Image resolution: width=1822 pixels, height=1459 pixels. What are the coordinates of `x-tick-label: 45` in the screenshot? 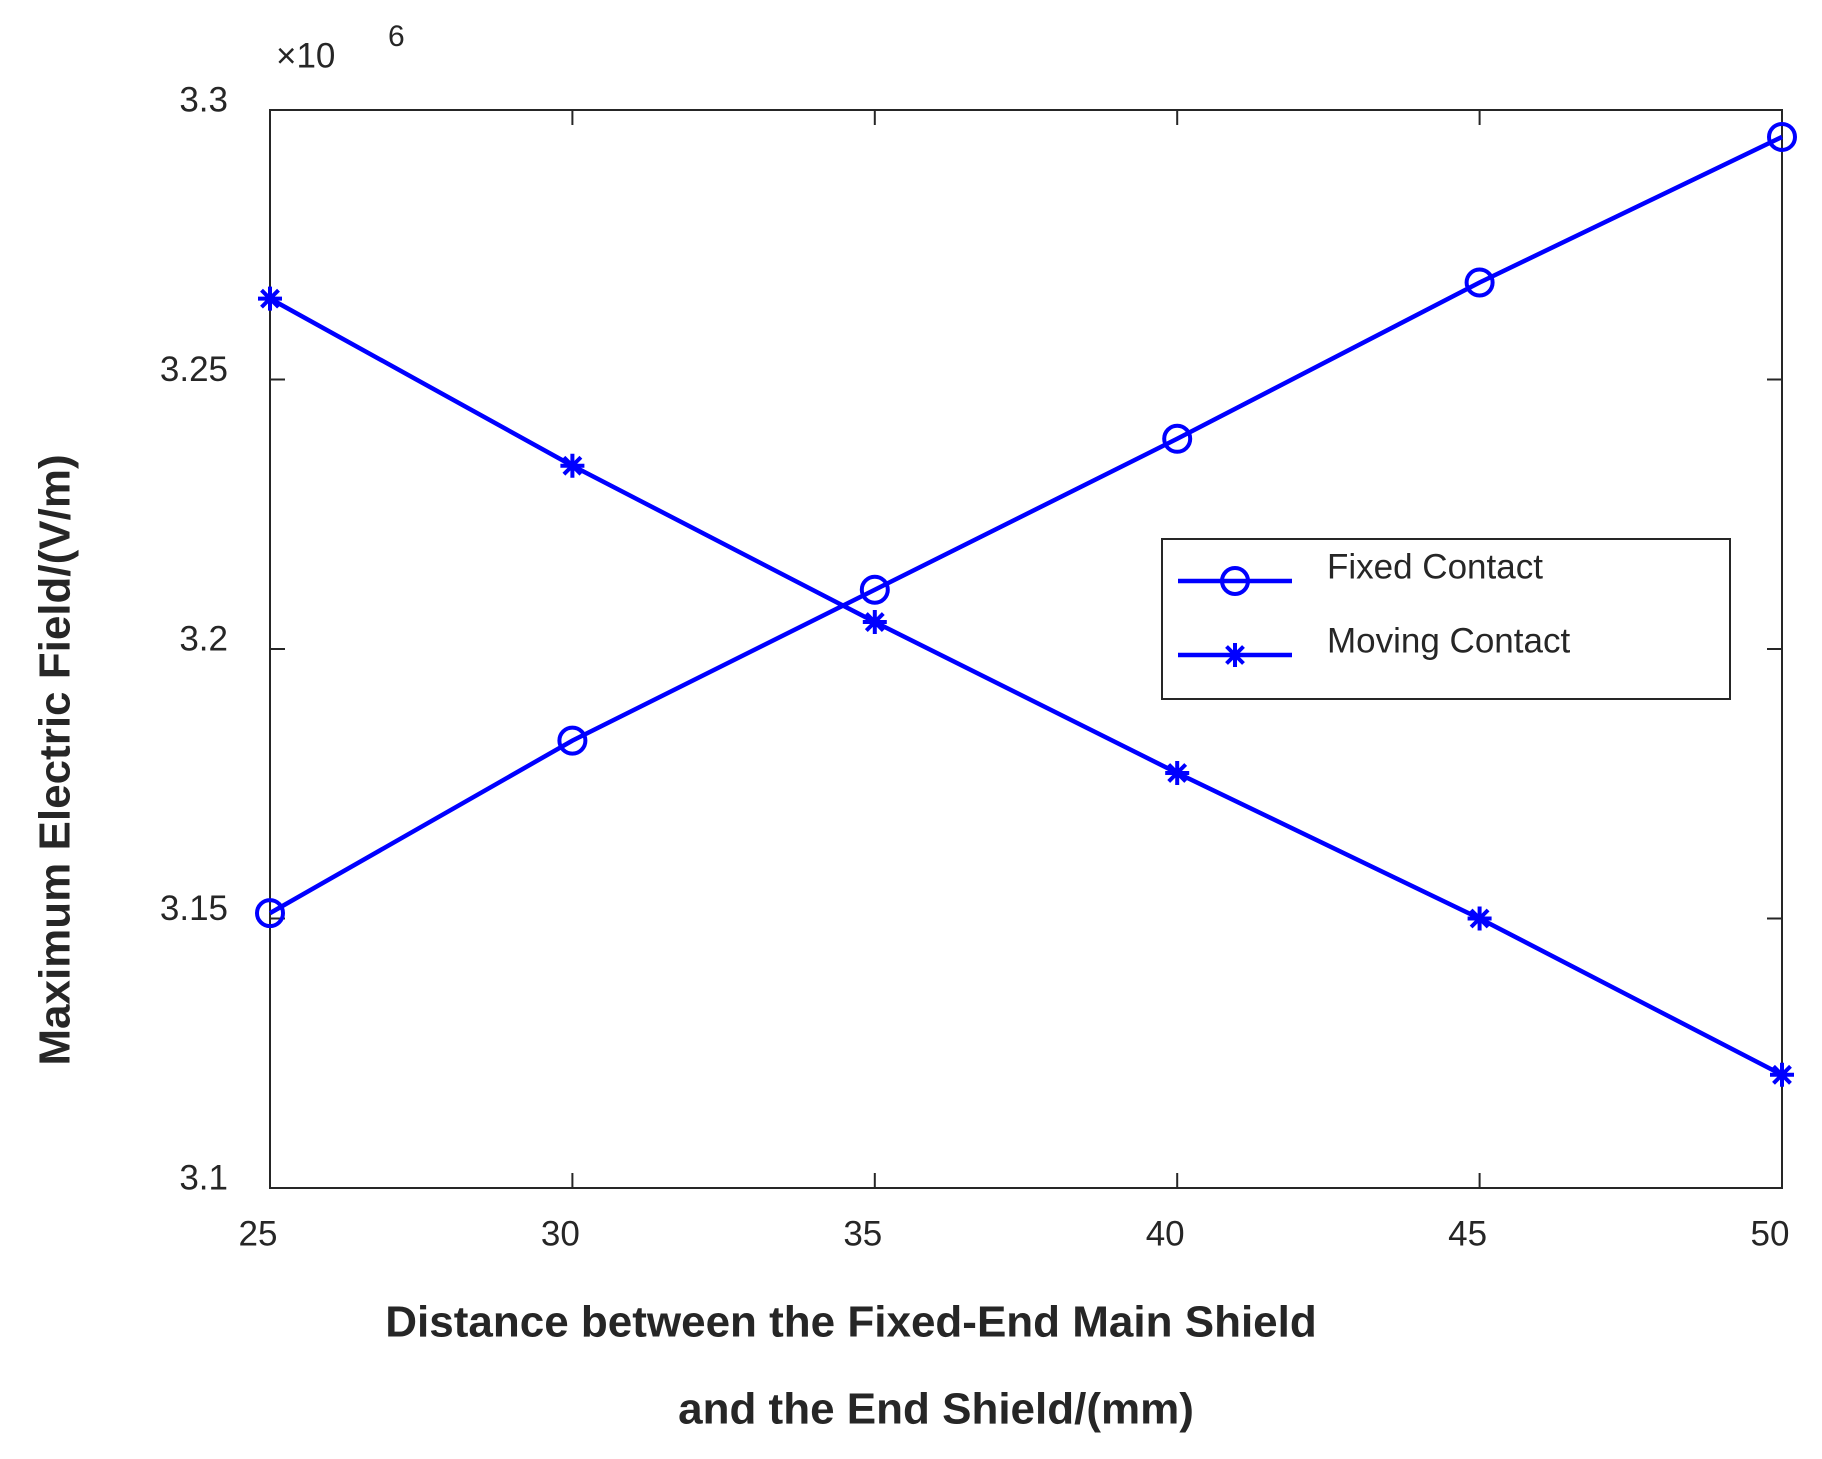 It's located at (1467, 1233).